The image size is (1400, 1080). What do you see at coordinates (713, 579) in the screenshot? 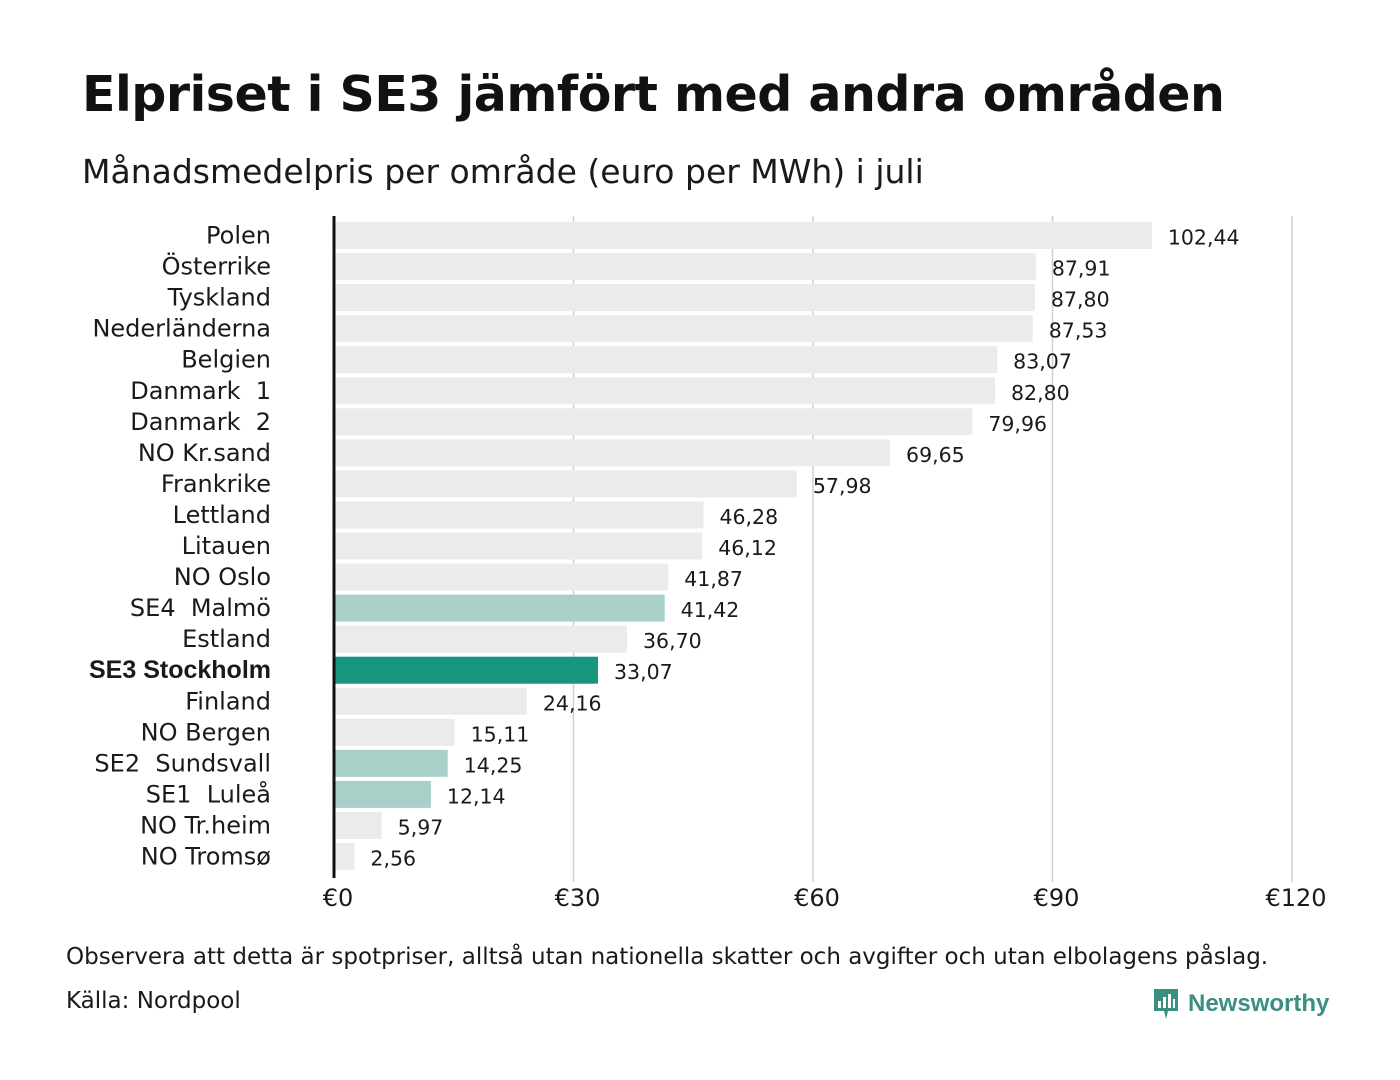
I see `value-label: 41,87` at bounding box center [713, 579].